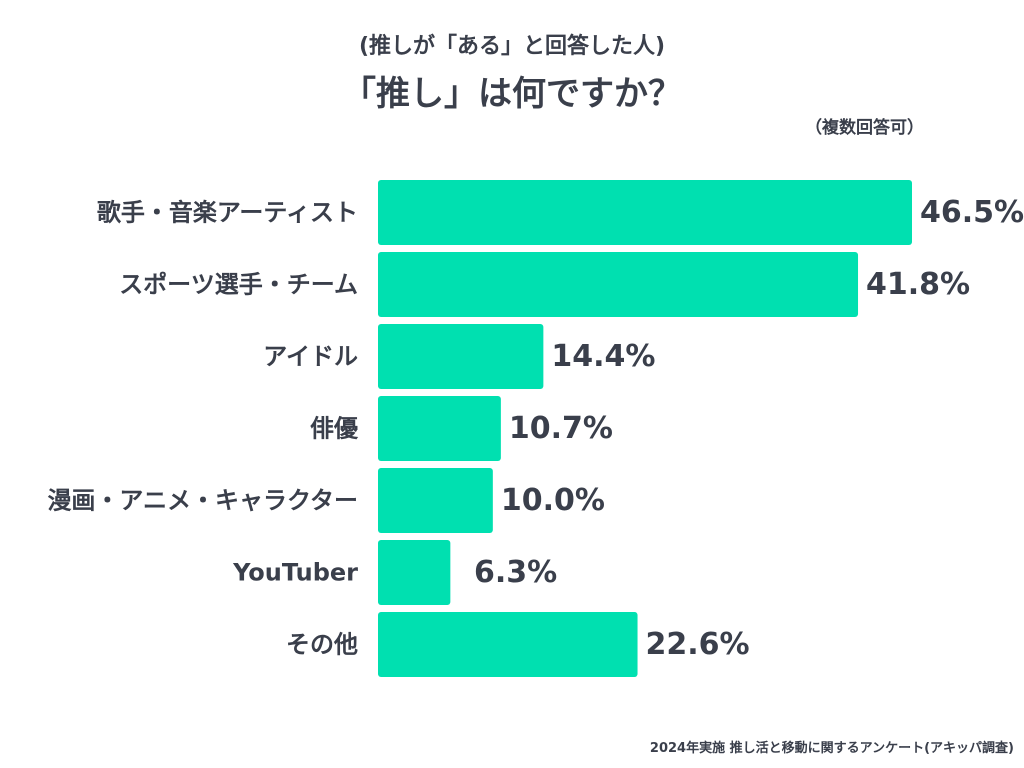 The height and width of the screenshot is (768, 1024). Describe the element at coordinates (603, 356) in the screenshot. I see `value-label: 14.4%` at that location.